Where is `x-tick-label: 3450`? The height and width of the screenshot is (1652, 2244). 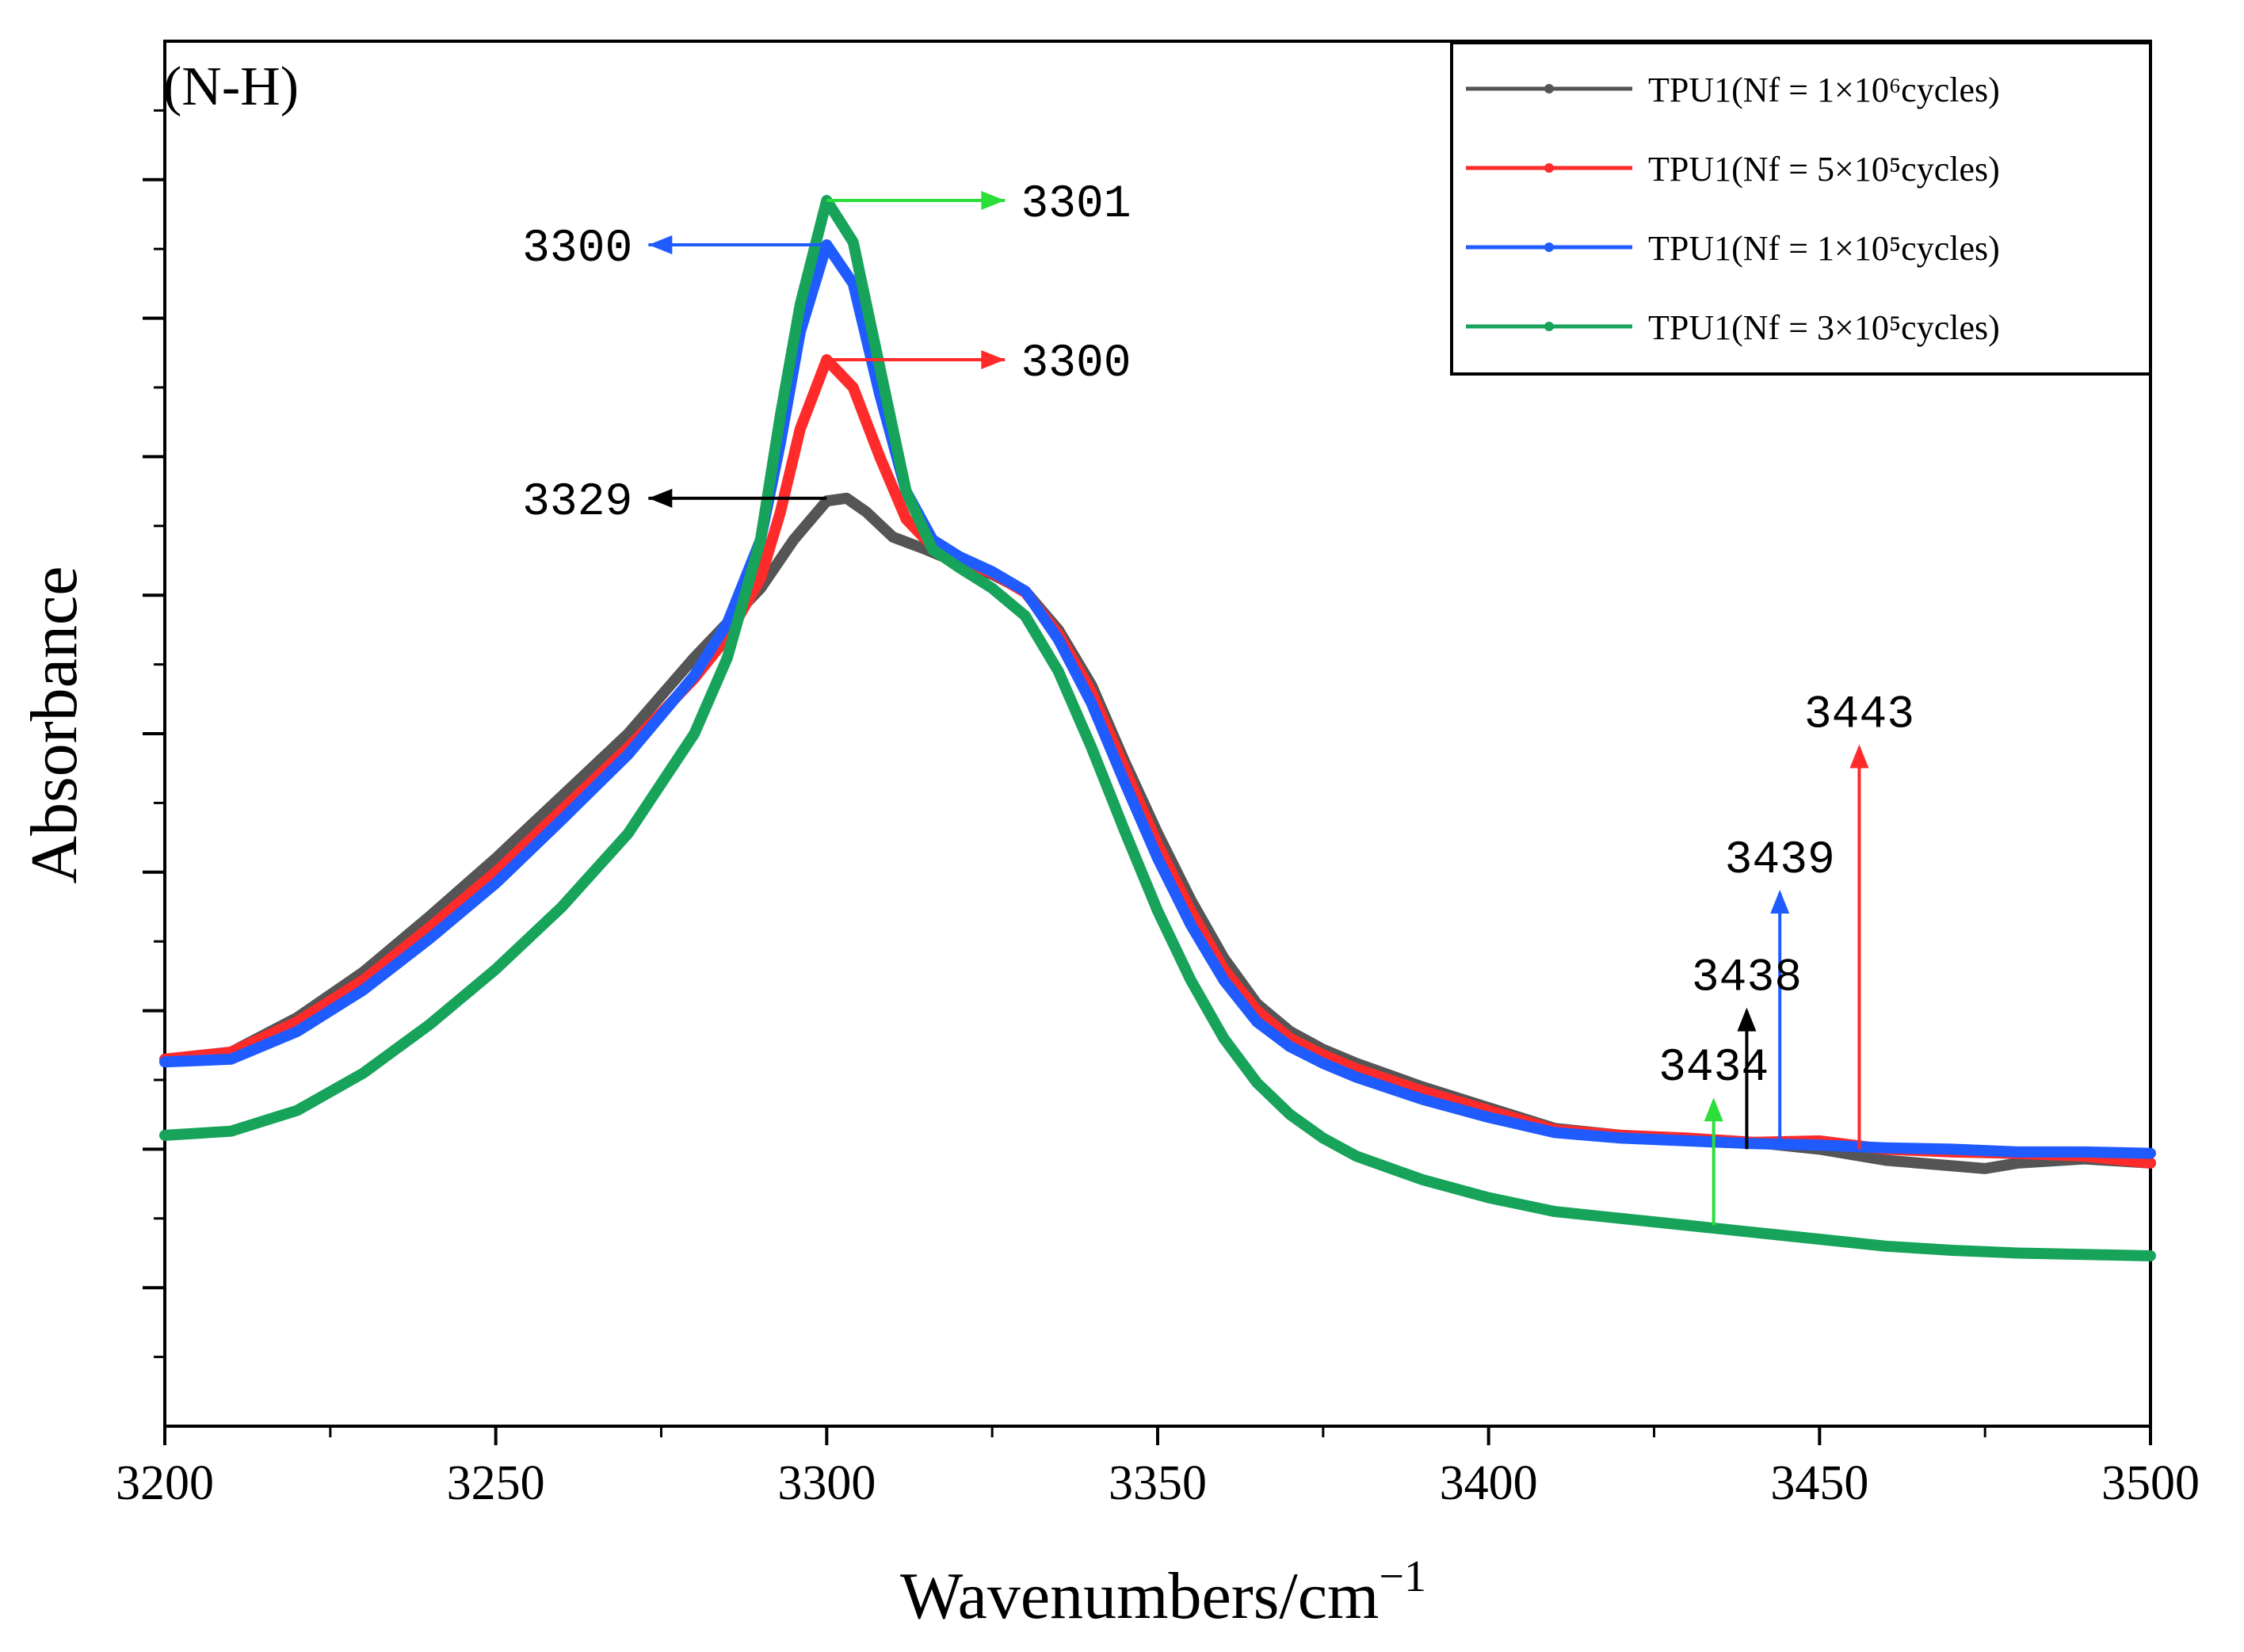 x-tick-label: 3450 is located at coordinates (1819, 1483).